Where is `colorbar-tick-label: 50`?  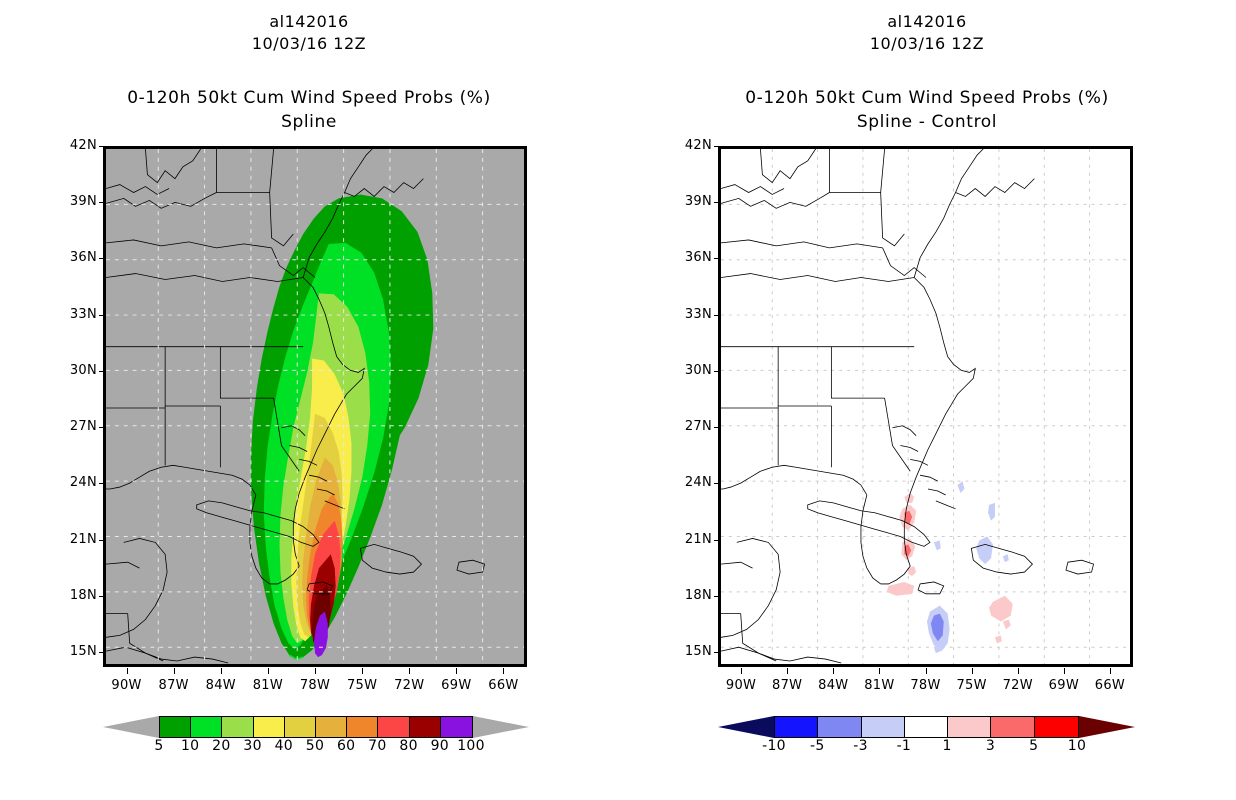 colorbar-tick-label: 50 is located at coordinates (315, 746).